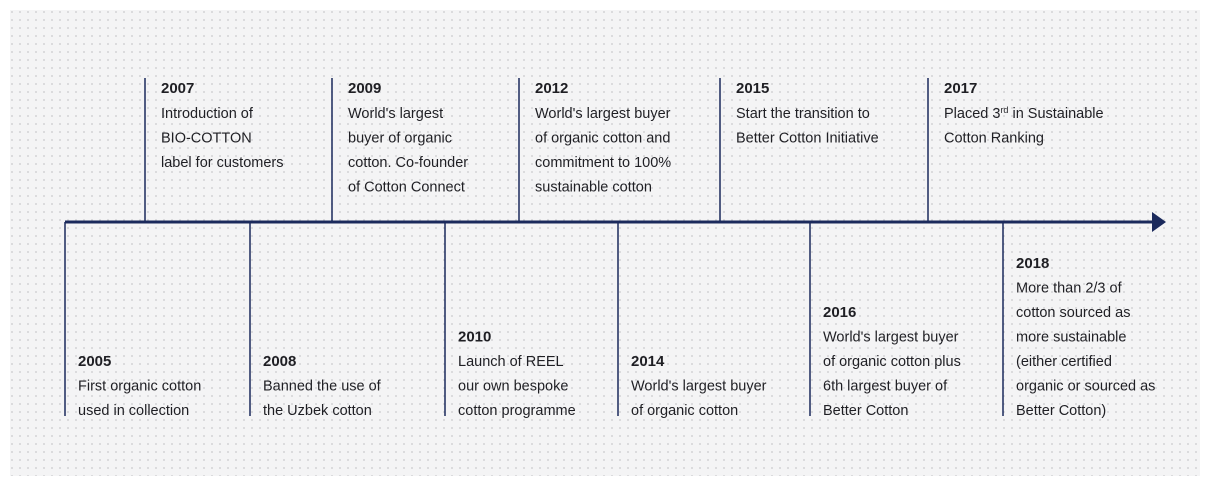 This screenshot has width=1212, height=486. Describe the element at coordinates (1055, 114) in the screenshot. I see `event-text-part: in Sustainable` at that location.